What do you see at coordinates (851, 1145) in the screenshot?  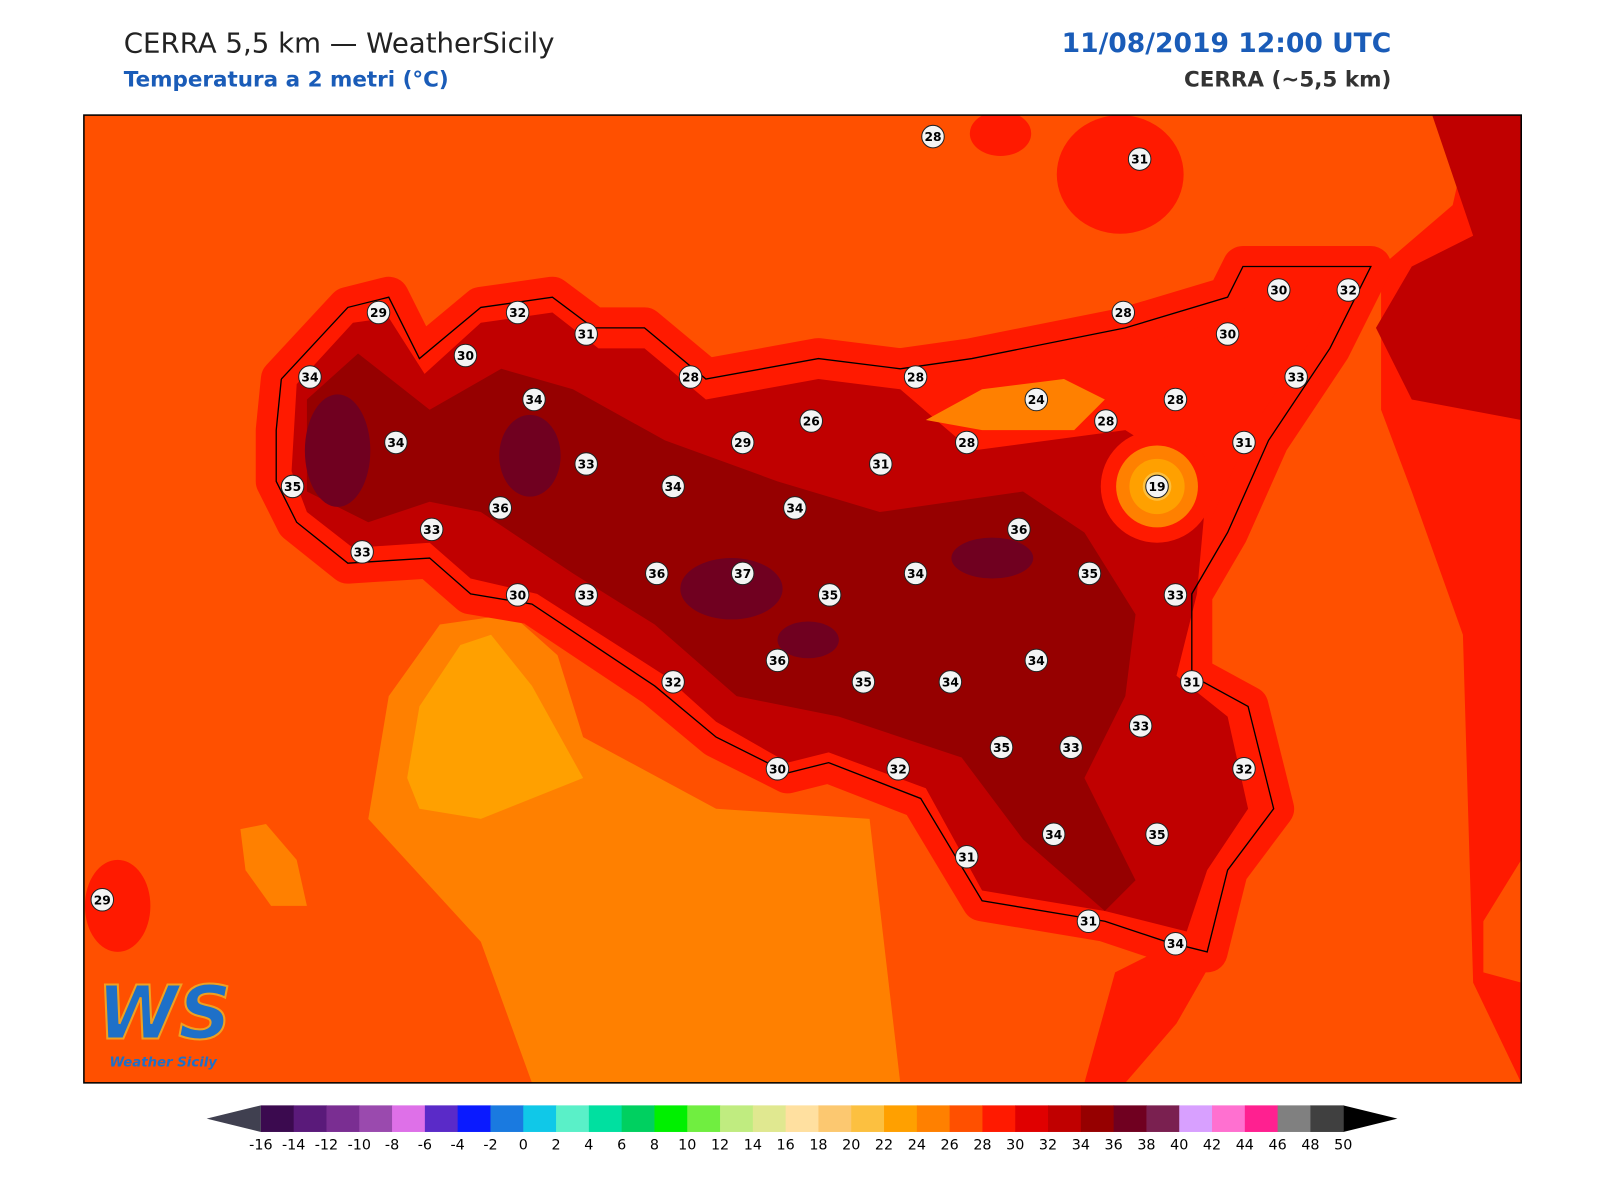 I see `colorbar-tick-label: 20` at bounding box center [851, 1145].